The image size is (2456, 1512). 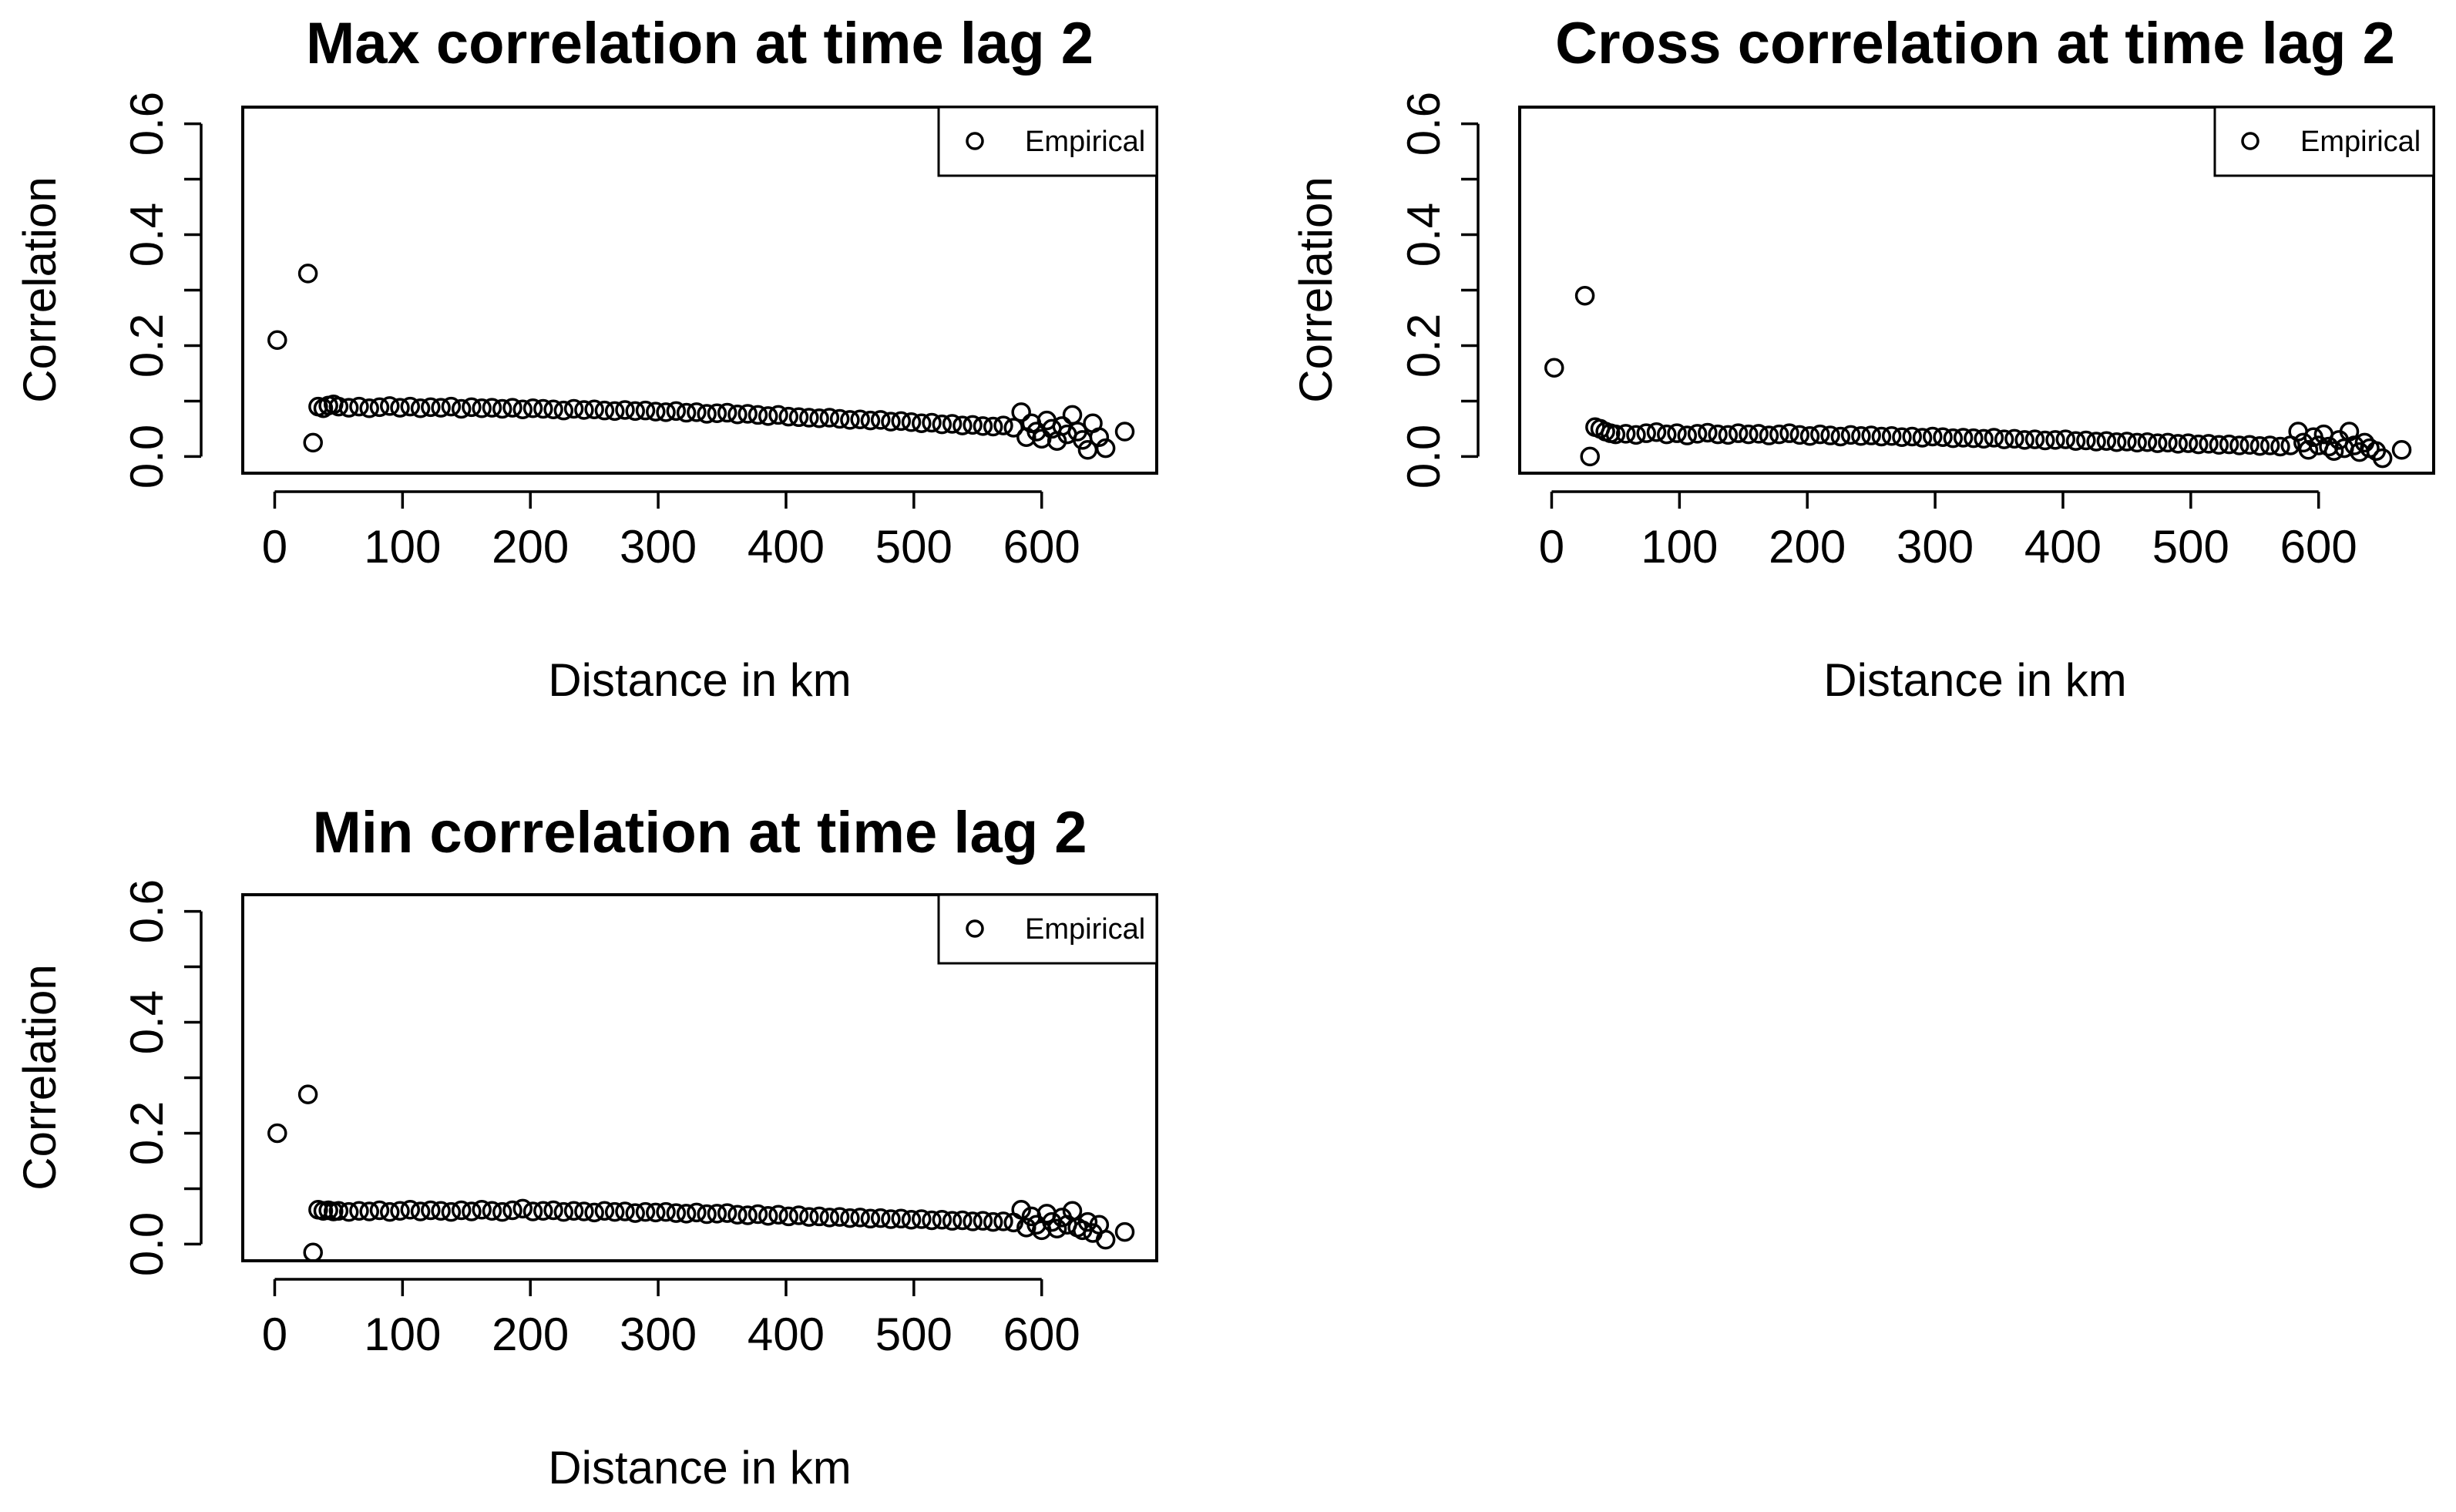 What do you see at coordinates (975, 141) in the screenshot?
I see `legend-marker` at bounding box center [975, 141].